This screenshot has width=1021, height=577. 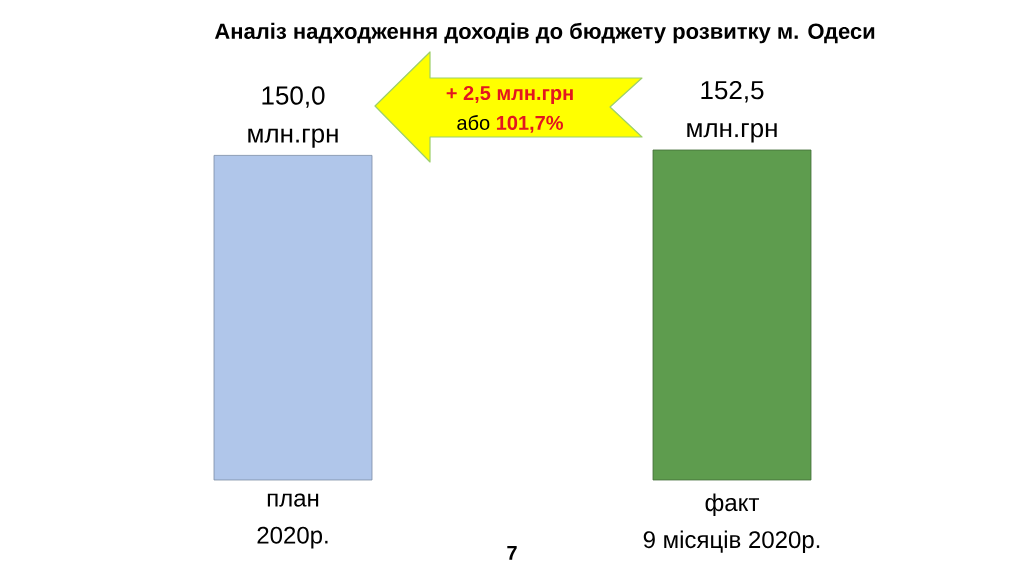 What do you see at coordinates (731, 523) in the screenshot?
I see `x-tick-label: факт 9 місяців 2020р.` at bounding box center [731, 523].